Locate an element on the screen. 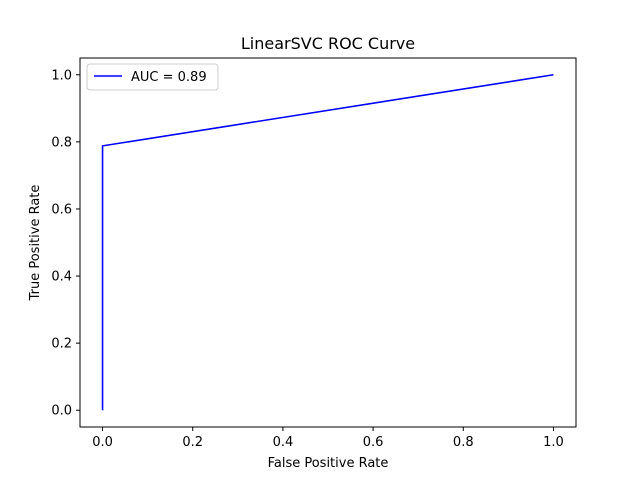 Image resolution: width=640 pixels, height=485 pixels. y-tick-label: 0.4 is located at coordinates (61, 277).